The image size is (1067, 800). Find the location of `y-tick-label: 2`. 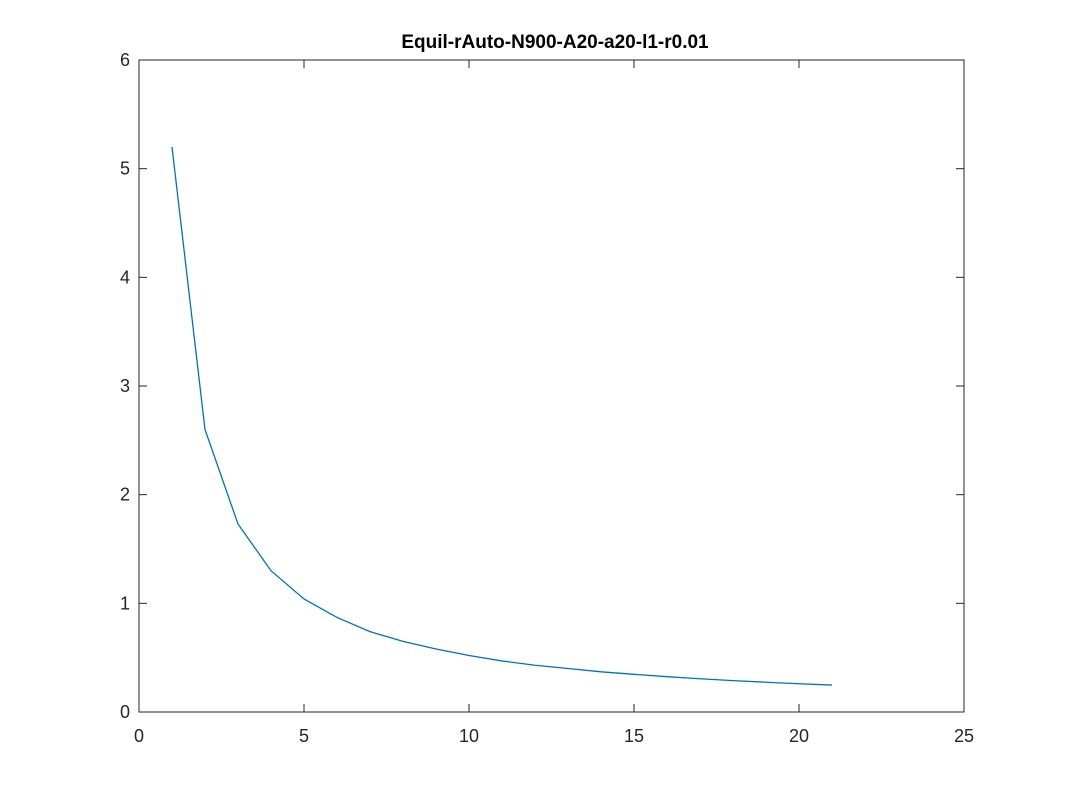

y-tick-label: 2 is located at coordinates (125, 495).